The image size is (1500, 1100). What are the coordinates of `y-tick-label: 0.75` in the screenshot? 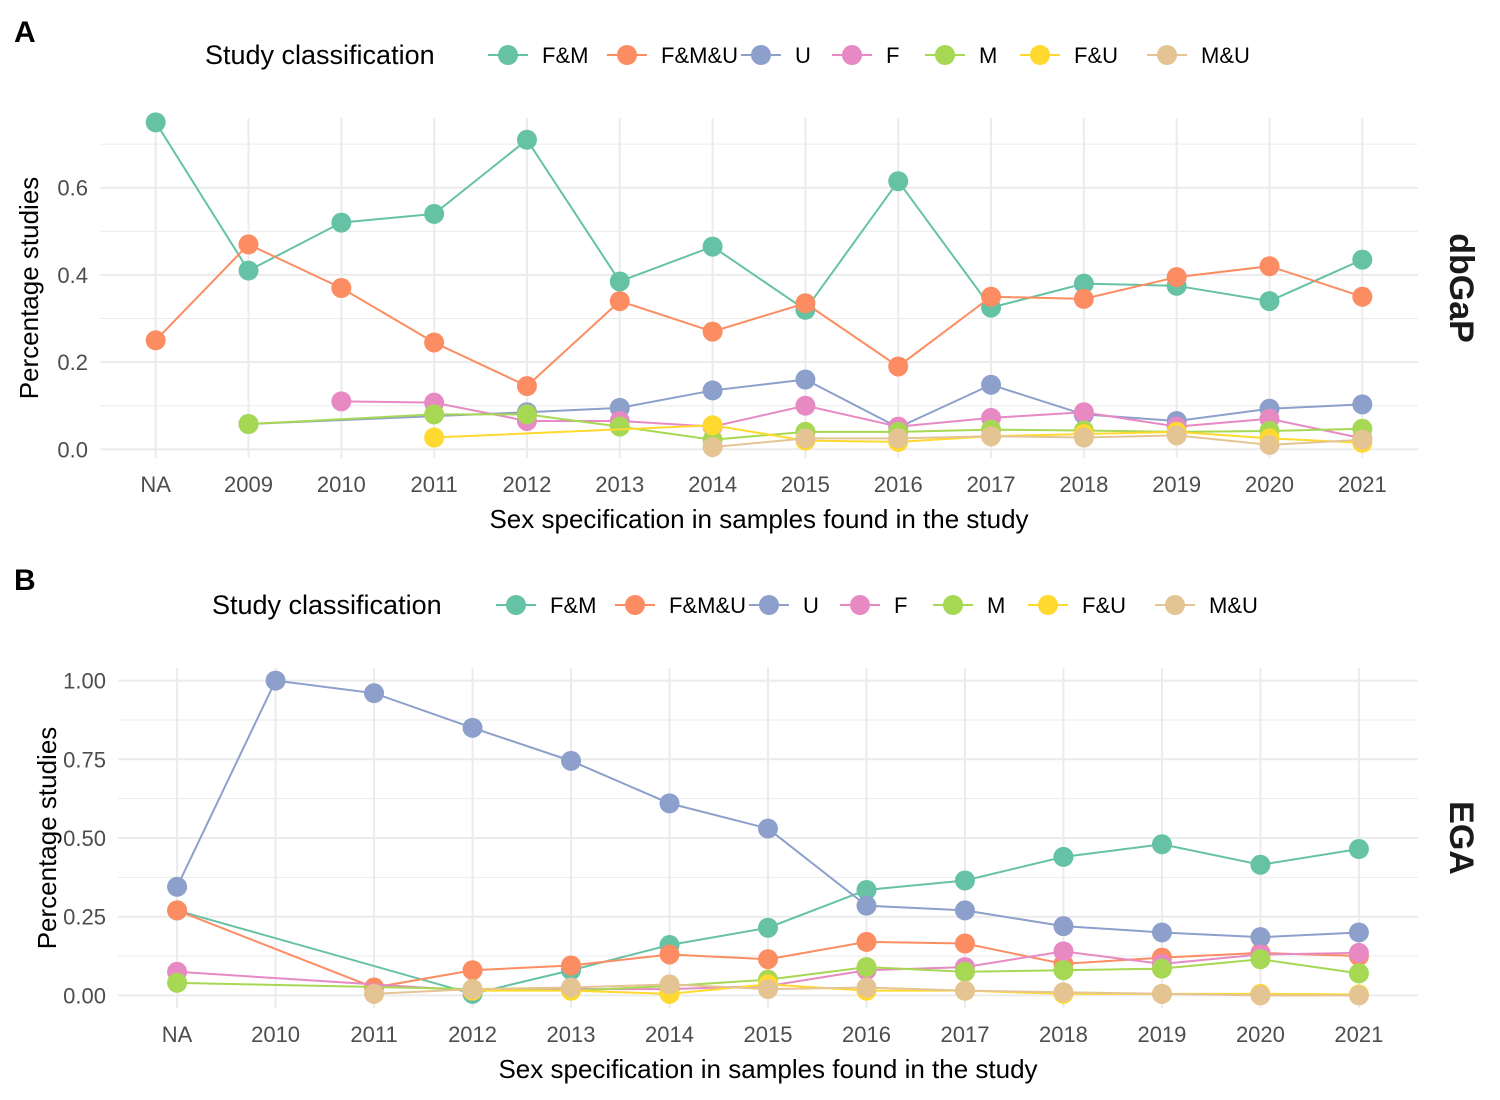 It's located at (84, 759).